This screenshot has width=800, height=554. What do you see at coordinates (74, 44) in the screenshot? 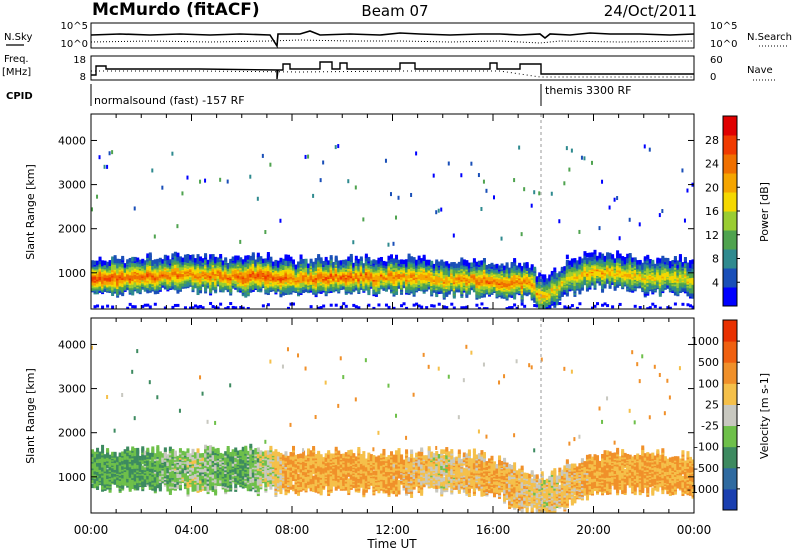
I see `sky-left-tick-bottom: 10^0` at bounding box center [74, 44].